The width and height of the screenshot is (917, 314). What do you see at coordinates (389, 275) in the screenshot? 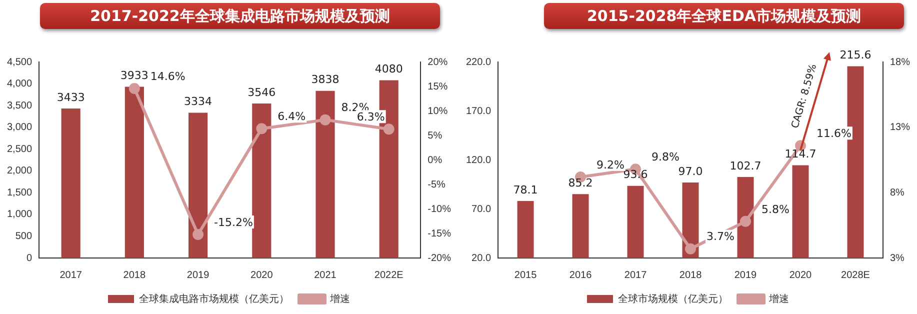
I see `x-tick-label: 2022E` at bounding box center [389, 275].